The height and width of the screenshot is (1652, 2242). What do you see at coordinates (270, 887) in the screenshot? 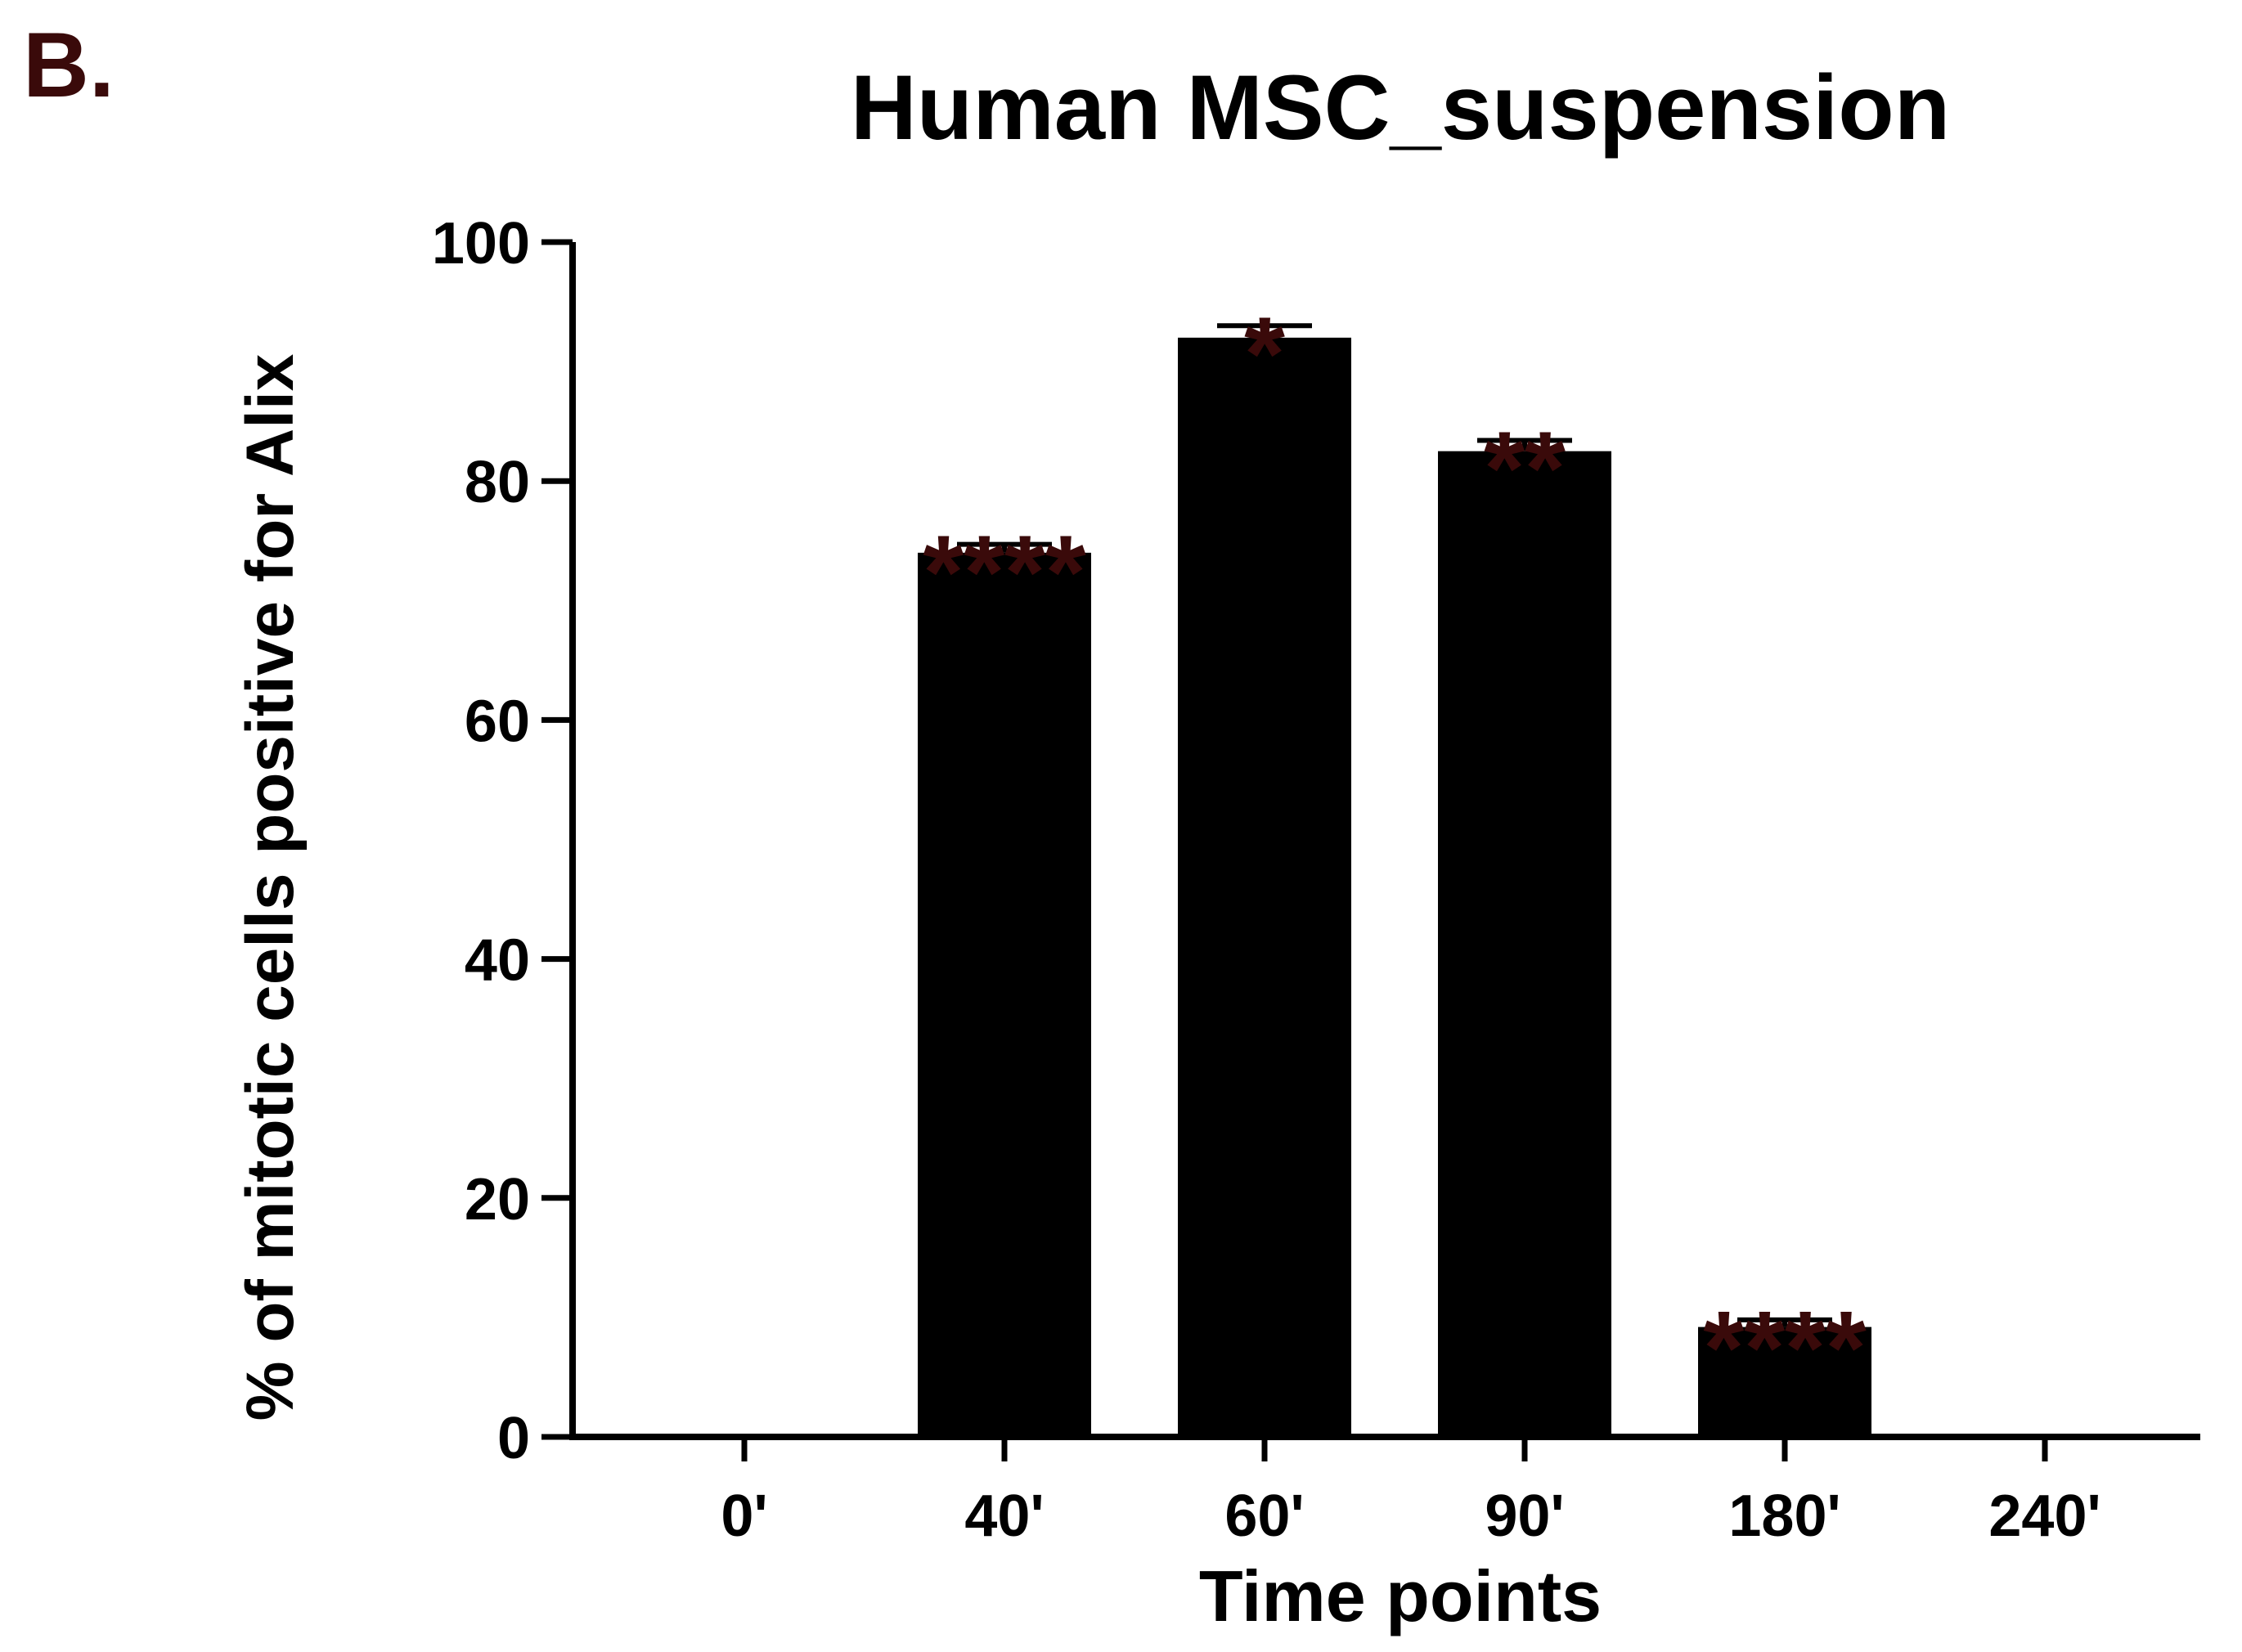
I see `y-axis-label: % of mitotic cells positive for Alix` at bounding box center [270, 887].